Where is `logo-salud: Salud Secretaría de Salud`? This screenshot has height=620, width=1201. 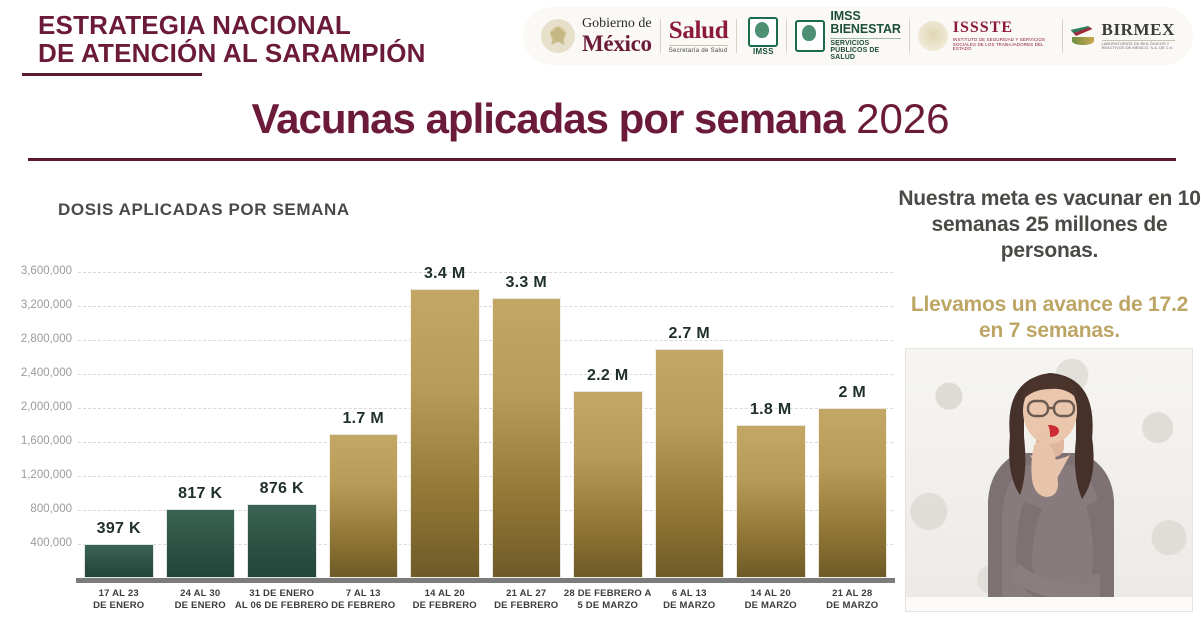 logo-salud: Salud Secretaría de Salud is located at coordinates (699, 36).